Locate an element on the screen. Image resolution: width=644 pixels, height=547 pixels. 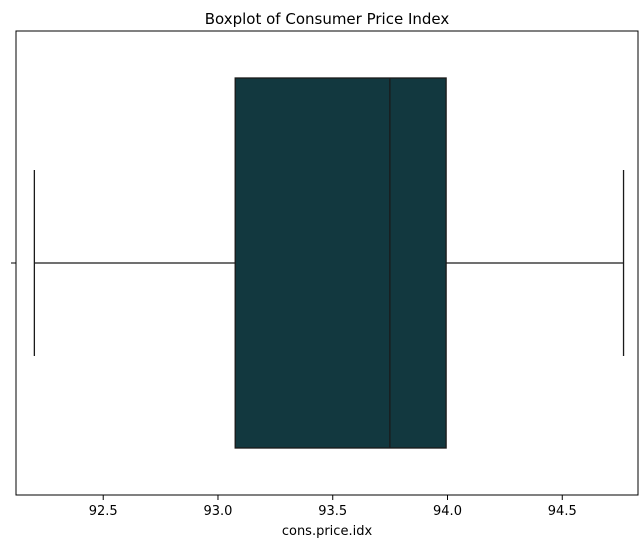
chart-title: Boxplot of Consumer Price Index is located at coordinates (327, 19).